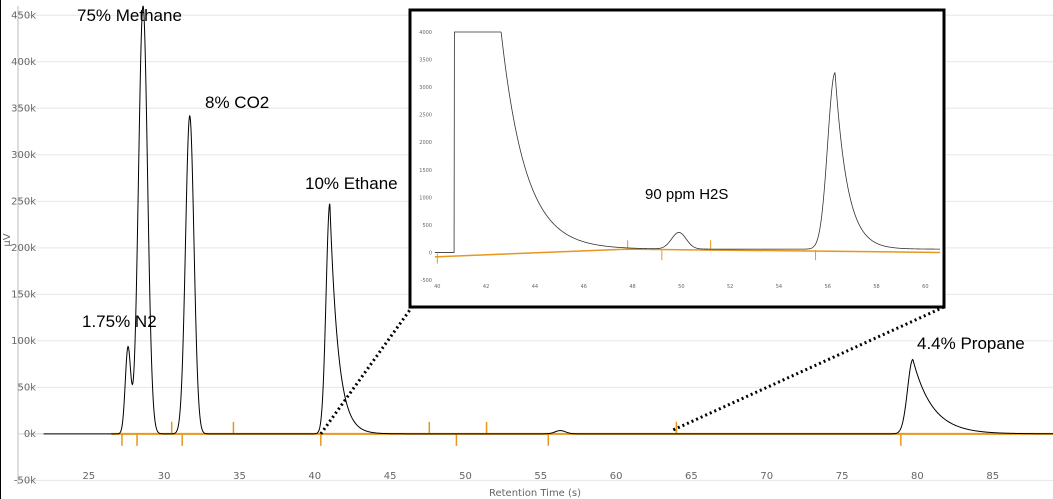 This screenshot has width=1053, height=499. Describe the element at coordinates (426, 281) in the screenshot. I see `inset-y-tick-label: -500` at that location.